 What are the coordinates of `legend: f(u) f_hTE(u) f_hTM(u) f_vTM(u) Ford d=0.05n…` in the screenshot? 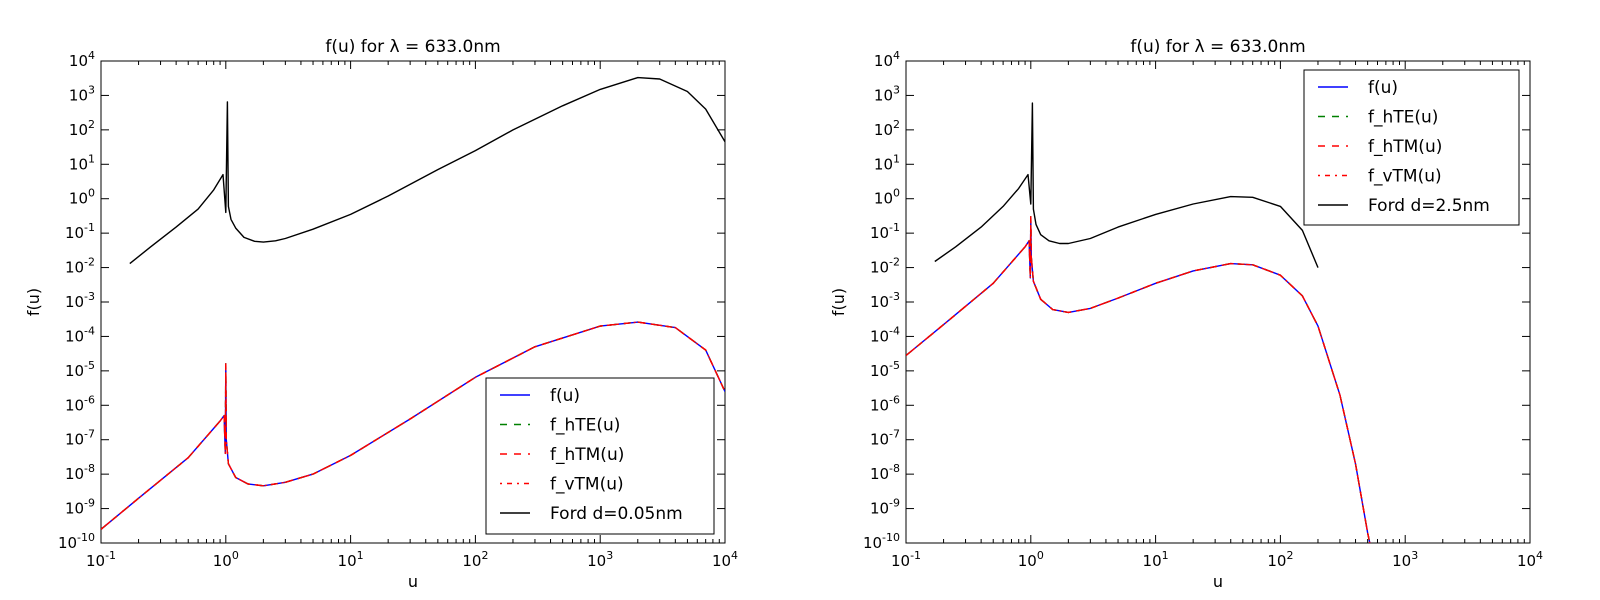 It's located at (600, 456).